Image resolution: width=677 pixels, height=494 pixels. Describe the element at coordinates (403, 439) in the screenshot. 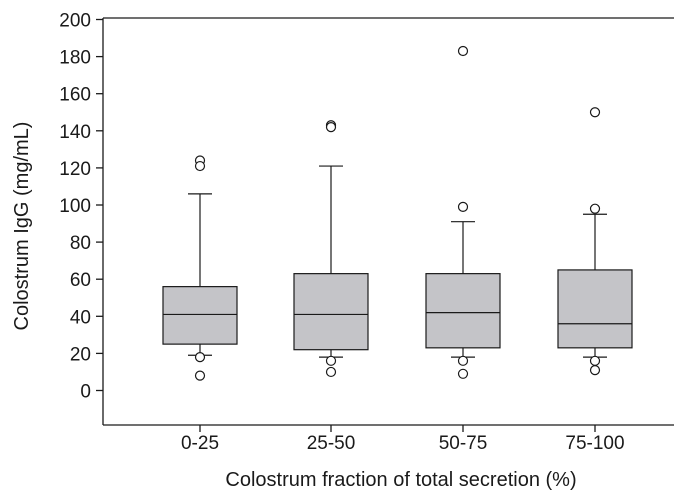

I see `x-axis-ticks: 0-25 25-50 50-75 75-100` at that location.